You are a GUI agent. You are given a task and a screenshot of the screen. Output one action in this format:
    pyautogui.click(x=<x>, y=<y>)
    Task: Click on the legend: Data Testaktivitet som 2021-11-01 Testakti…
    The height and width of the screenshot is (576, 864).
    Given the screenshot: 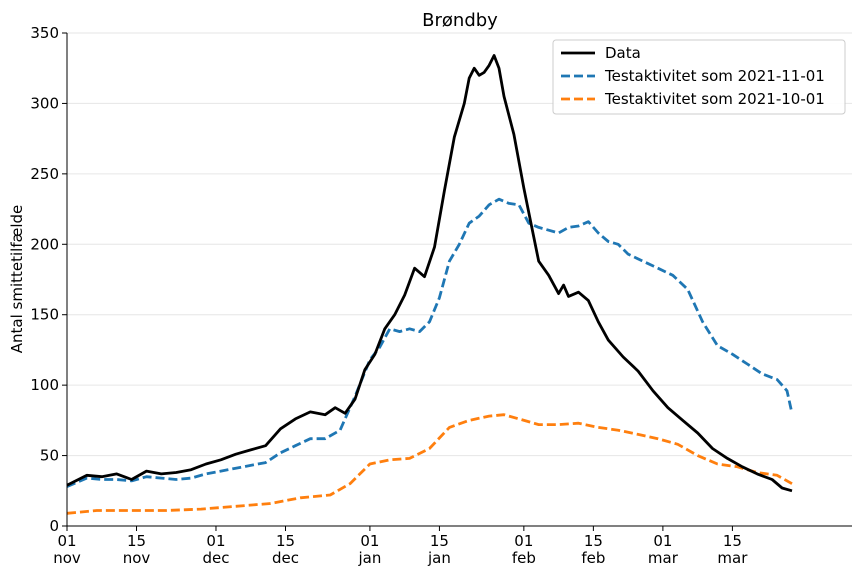 What is the action you would take?
    pyautogui.click(x=699, y=77)
    